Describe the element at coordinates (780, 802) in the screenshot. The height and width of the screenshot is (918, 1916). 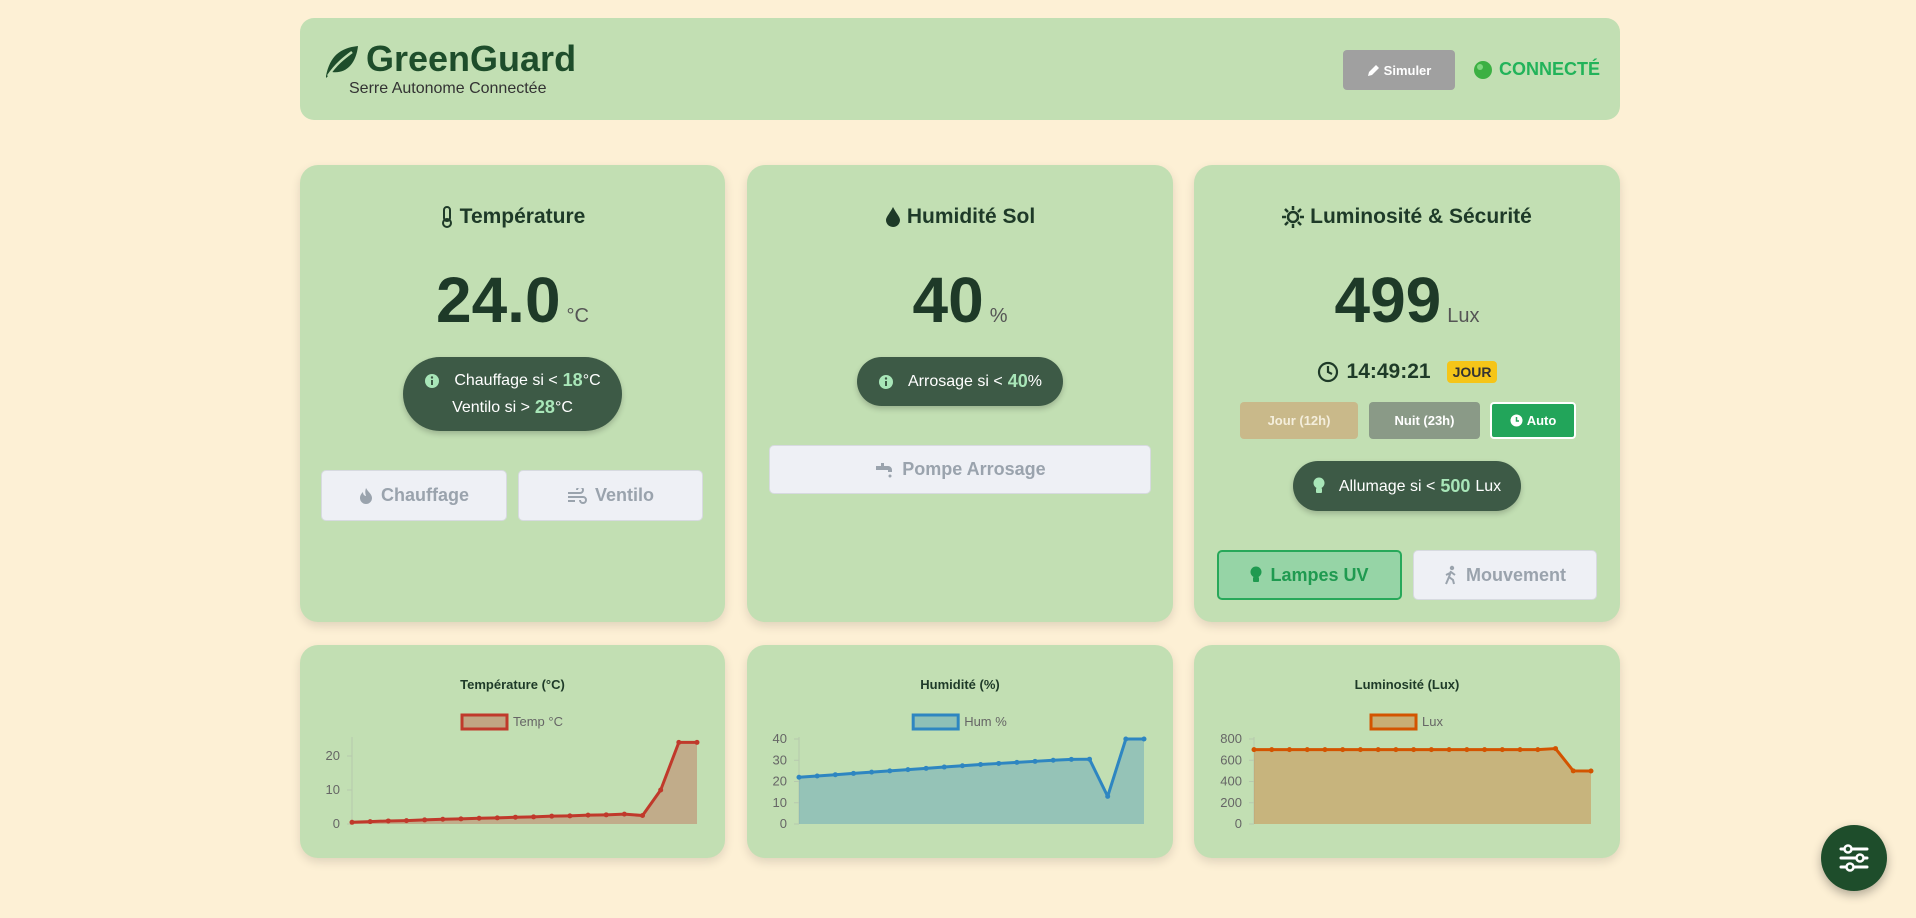
I see `y-tick-label: 10` at that location.